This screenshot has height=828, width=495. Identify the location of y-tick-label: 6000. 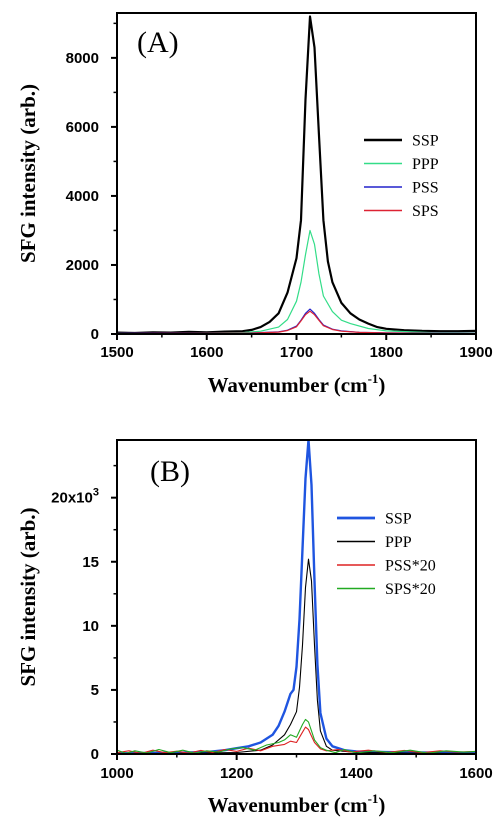
(82, 127).